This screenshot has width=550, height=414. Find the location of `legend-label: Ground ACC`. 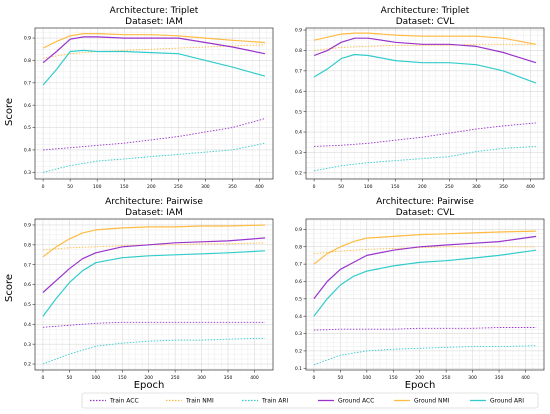

legend-label: Ground ACC is located at coordinates (356, 401).